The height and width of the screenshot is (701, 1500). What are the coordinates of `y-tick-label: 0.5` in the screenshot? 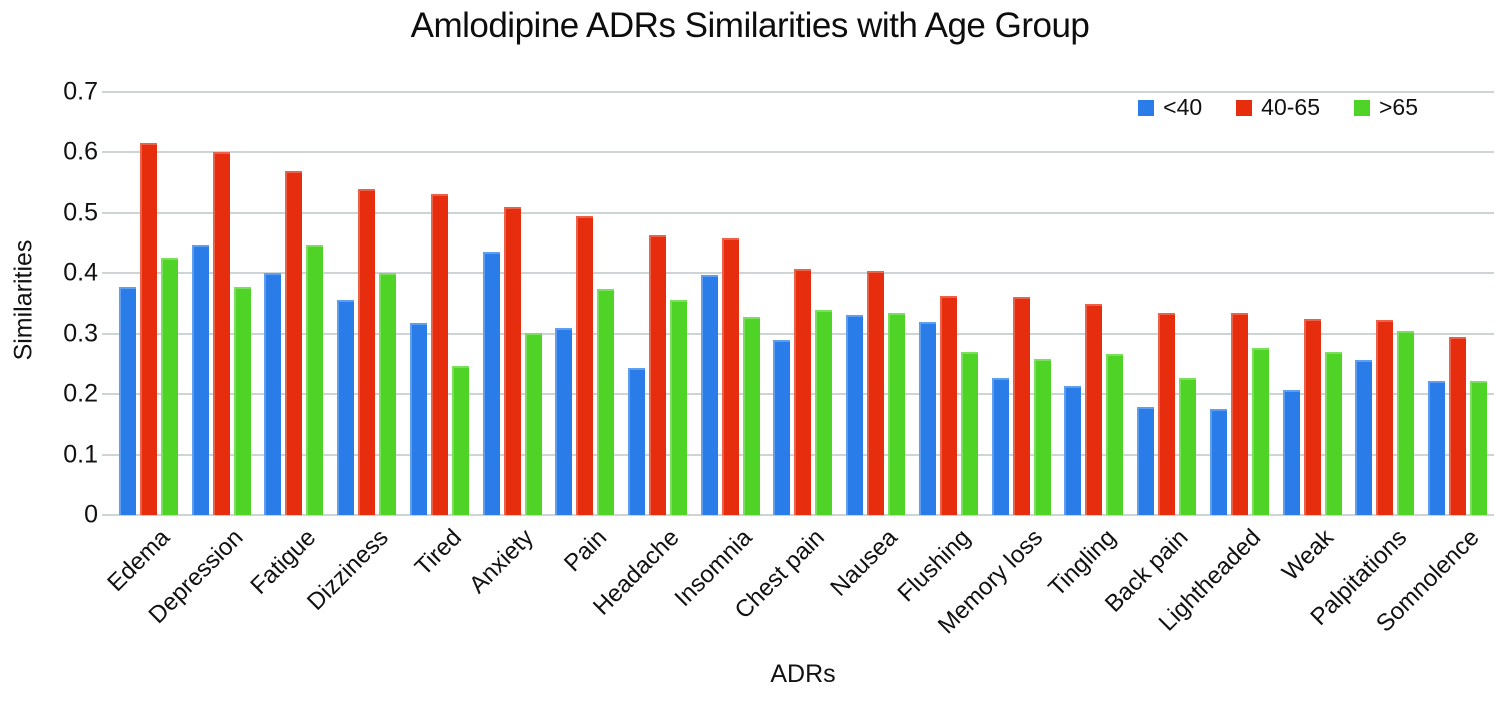 It's located at (80, 212).